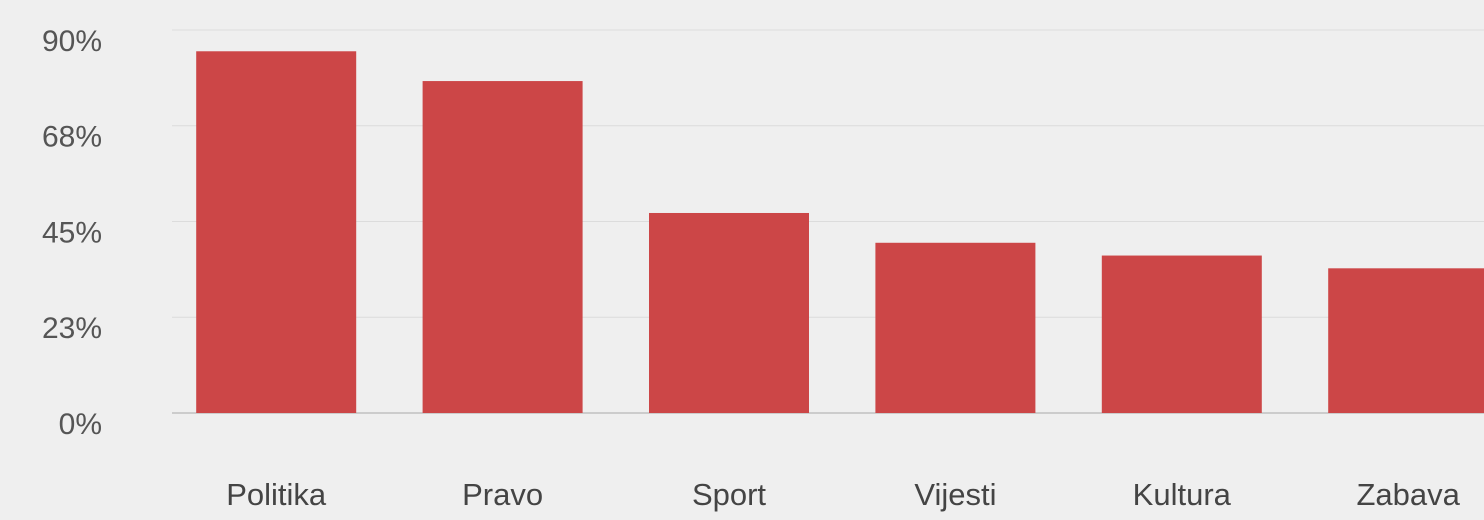 The width and height of the screenshot is (1484, 520). What do you see at coordinates (72, 232) in the screenshot?
I see `y-tick-label: 45%` at bounding box center [72, 232].